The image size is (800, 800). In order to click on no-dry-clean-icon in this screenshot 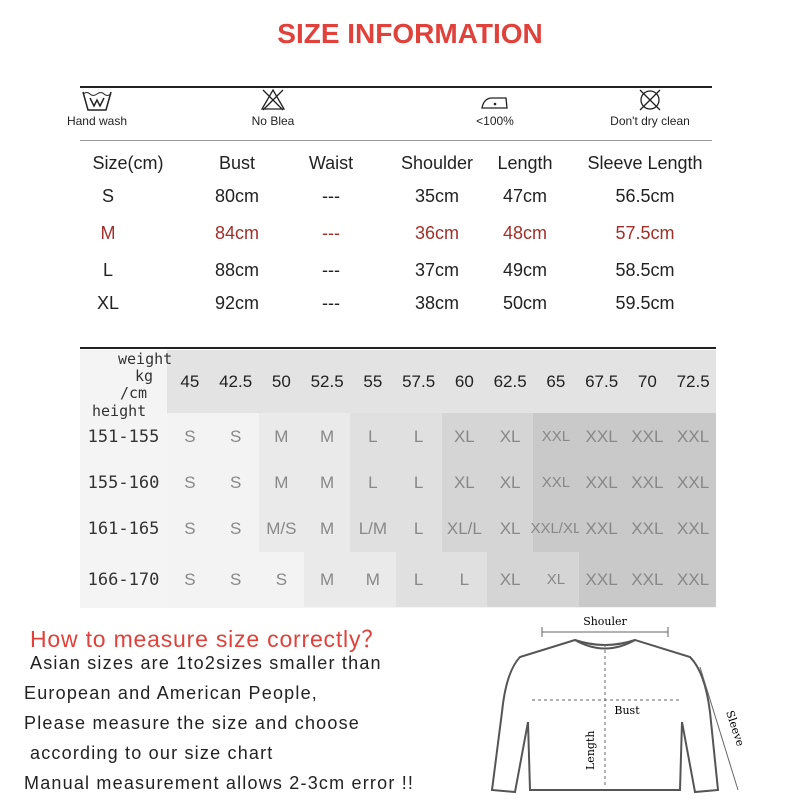, I will do `click(650, 100)`.